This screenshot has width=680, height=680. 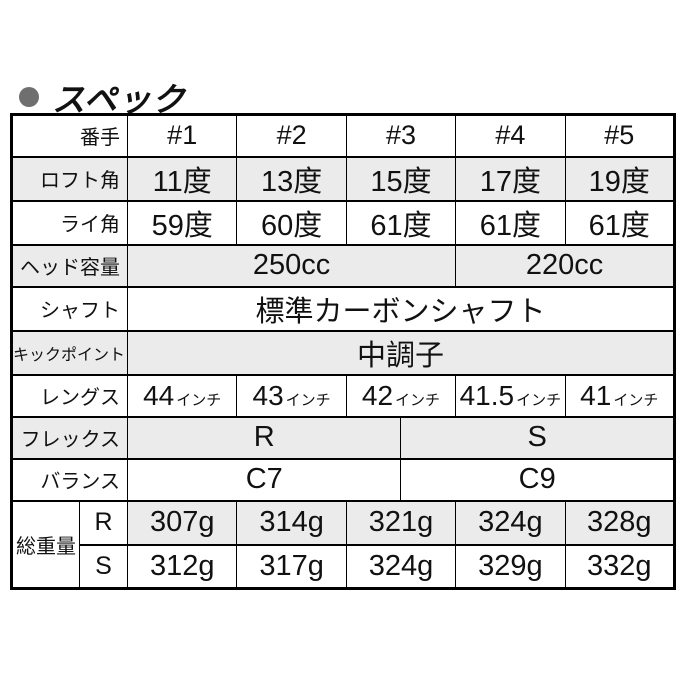 What do you see at coordinates (401, 135) in the screenshot?
I see `cell-club-3: #3` at bounding box center [401, 135].